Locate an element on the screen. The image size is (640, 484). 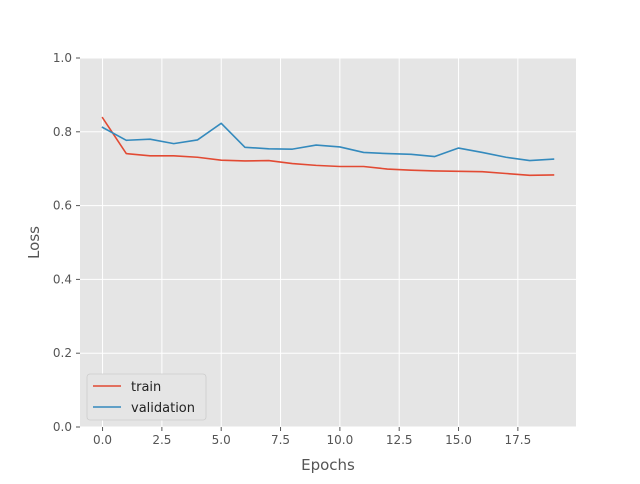
series-lines is located at coordinates (328, 146).